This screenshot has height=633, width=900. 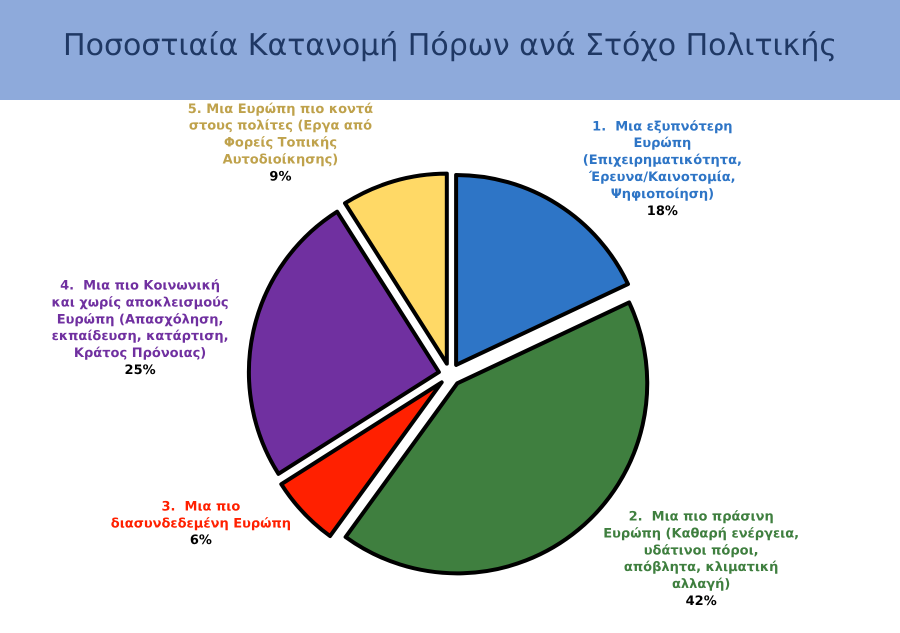 I want to click on data-label: 9%, so click(x=280, y=176).